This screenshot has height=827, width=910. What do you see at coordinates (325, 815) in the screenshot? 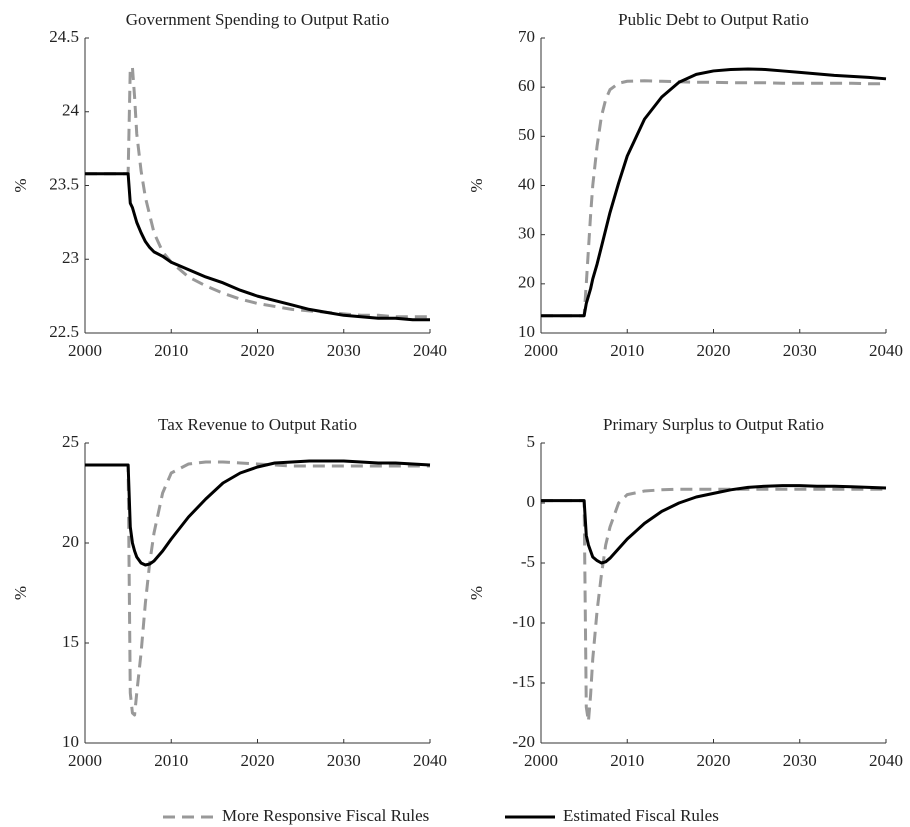
I see `legend-label: More Responsive Fiscal Rules` at bounding box center [325, 815].